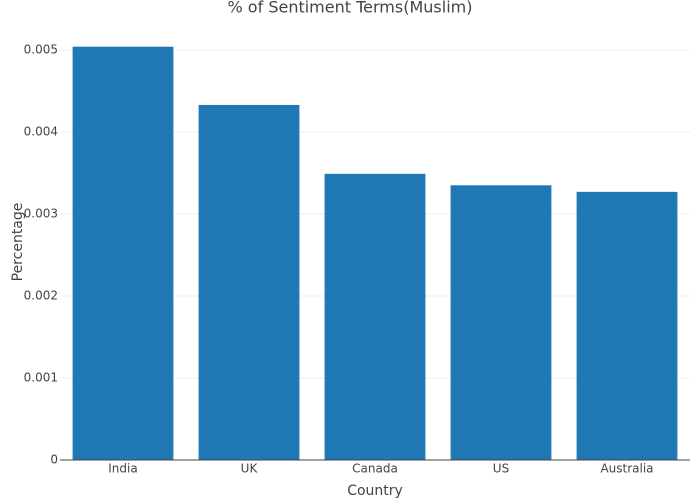  I want to click on x-axis-title: Country, so click(375, 491).